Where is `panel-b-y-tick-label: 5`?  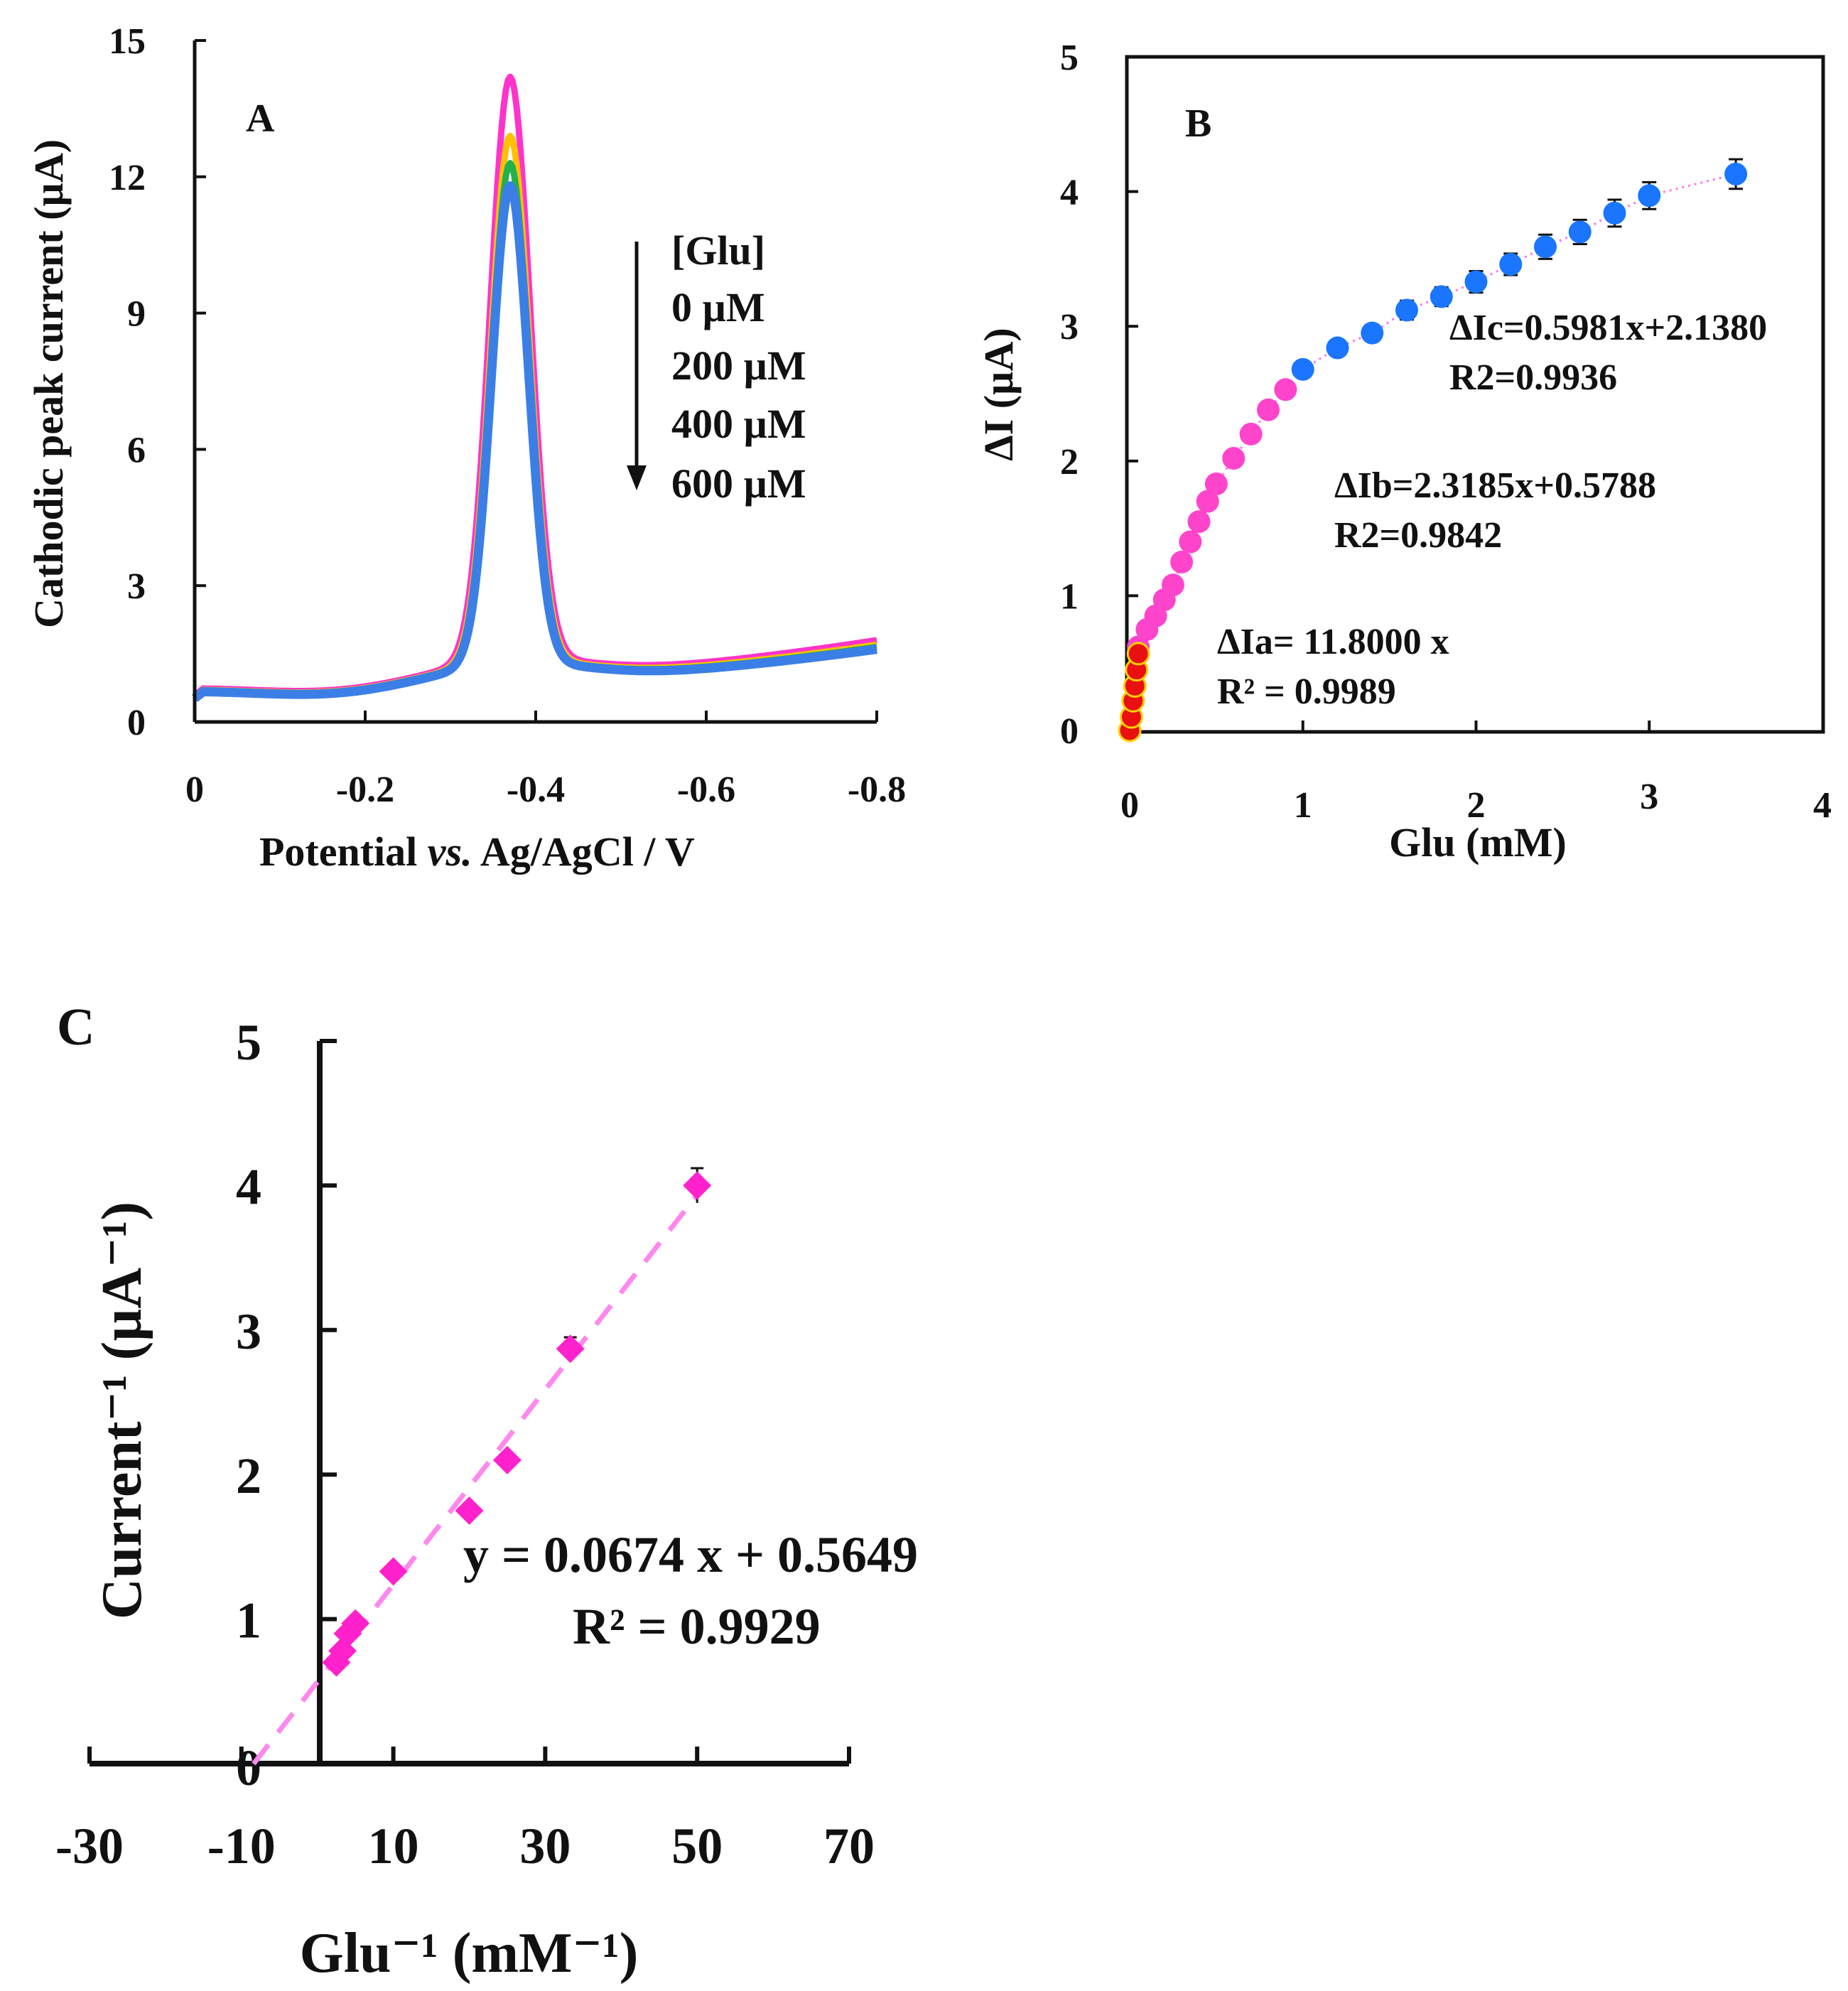 panel-b-y-tick-label: 5 is located at coordinates (1070, 58).